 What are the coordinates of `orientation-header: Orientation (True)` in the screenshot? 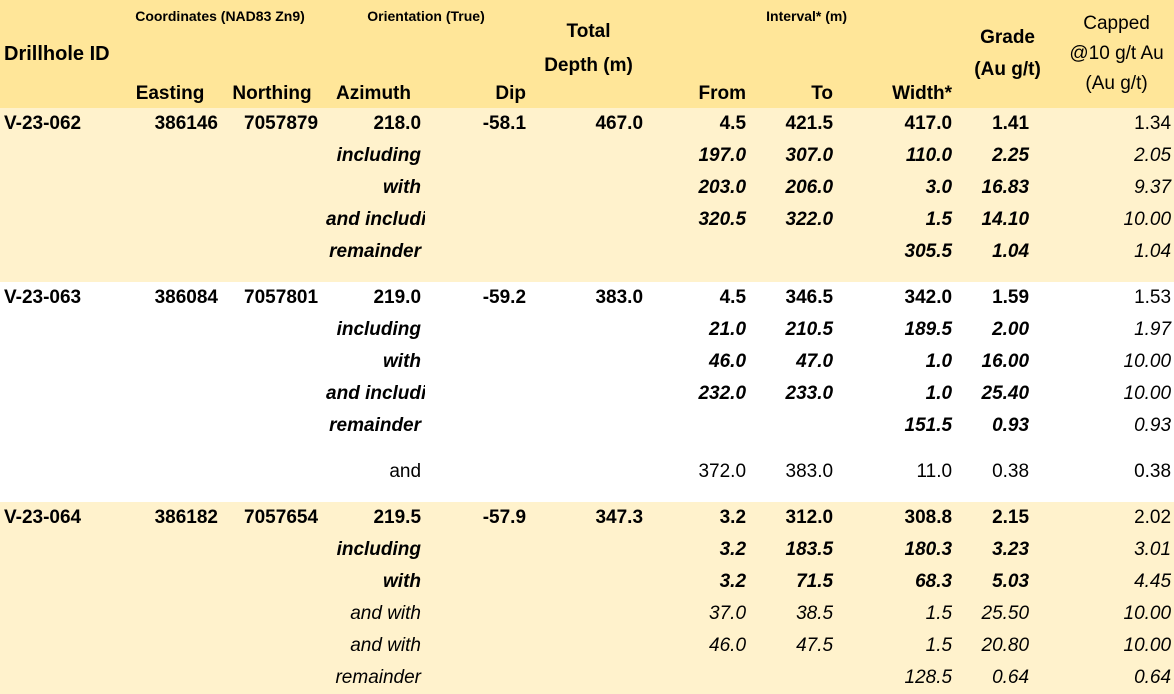 It's located at (426, 36).